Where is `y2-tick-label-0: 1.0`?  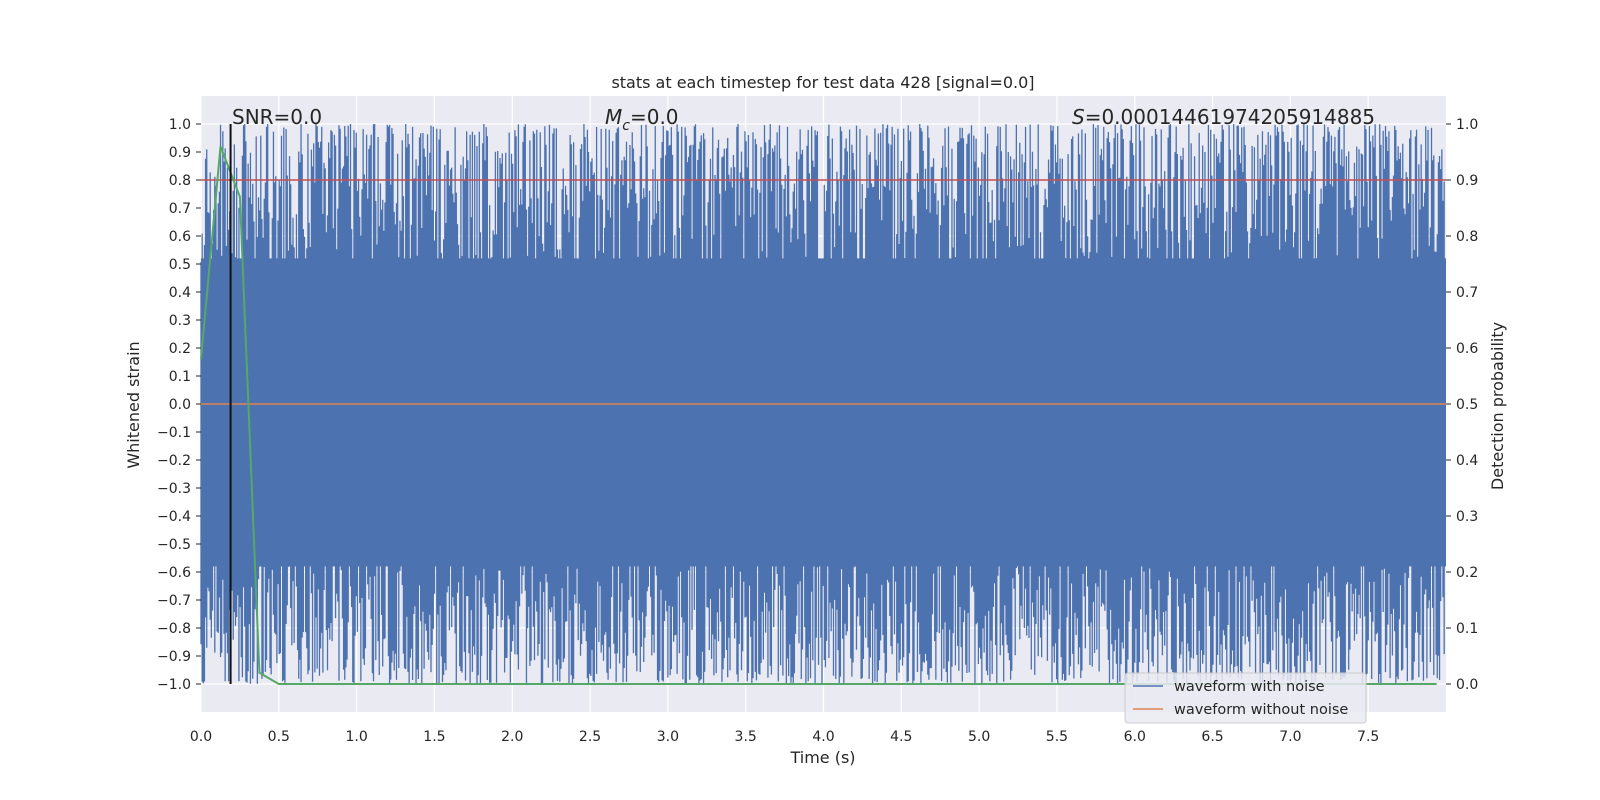 y2-tick-label-0: 1.0 is located at coordinates (1467, 125).